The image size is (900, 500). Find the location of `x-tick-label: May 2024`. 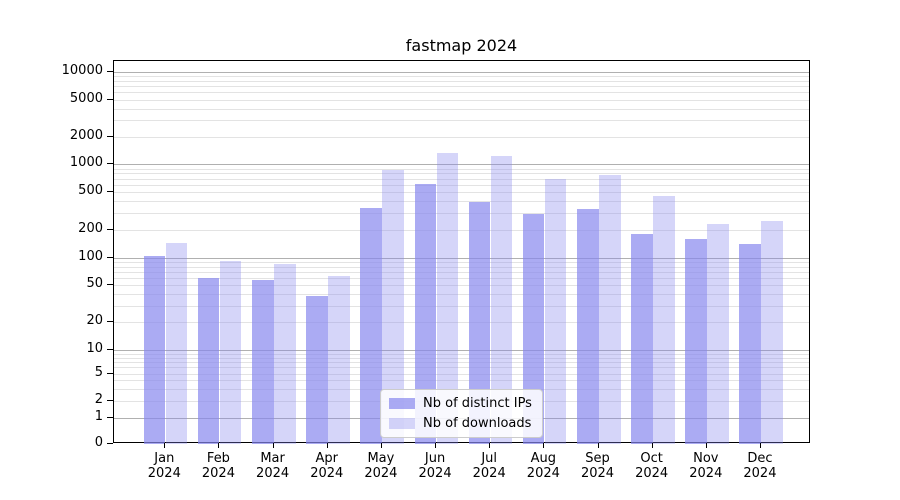

x-tick-label: May 2024 is located at coordinates (381, 466).